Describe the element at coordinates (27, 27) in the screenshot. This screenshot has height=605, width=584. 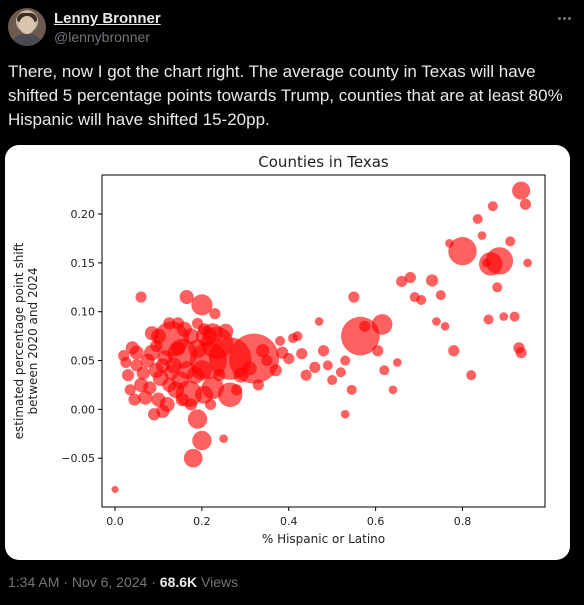
I see `user-avatar` at that location.